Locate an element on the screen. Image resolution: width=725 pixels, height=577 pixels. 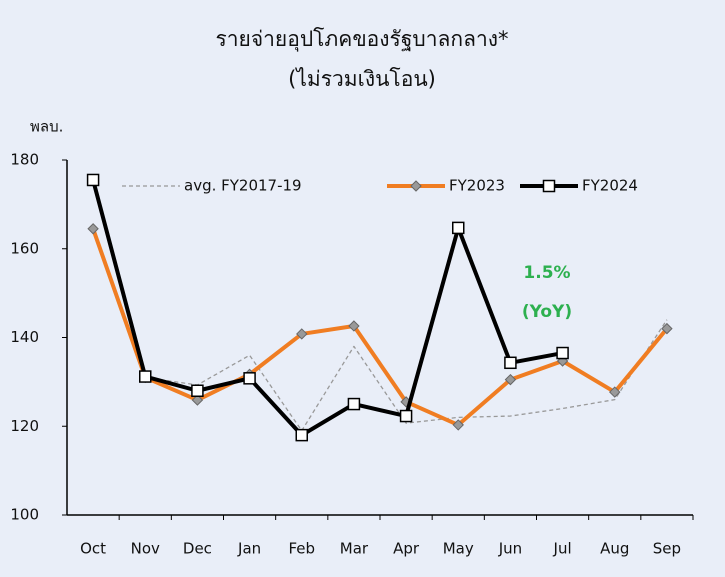
chart-title: รายจ่ายอุปโภคของรัฐบาลกลาง* is located at coordinates (361, 39).